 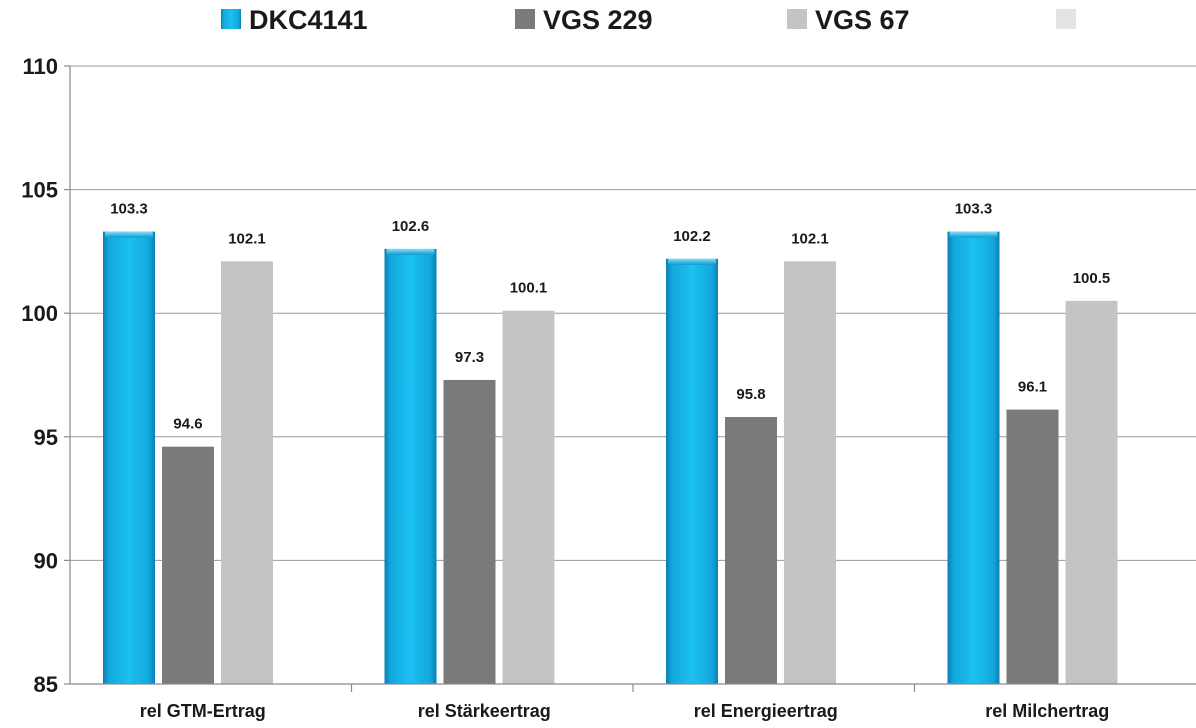 What do you see at coordinates (484, 711) in the screenshot?
I see `x-category-label: rel Stärkeertrag` at bounding box center [484, 711].